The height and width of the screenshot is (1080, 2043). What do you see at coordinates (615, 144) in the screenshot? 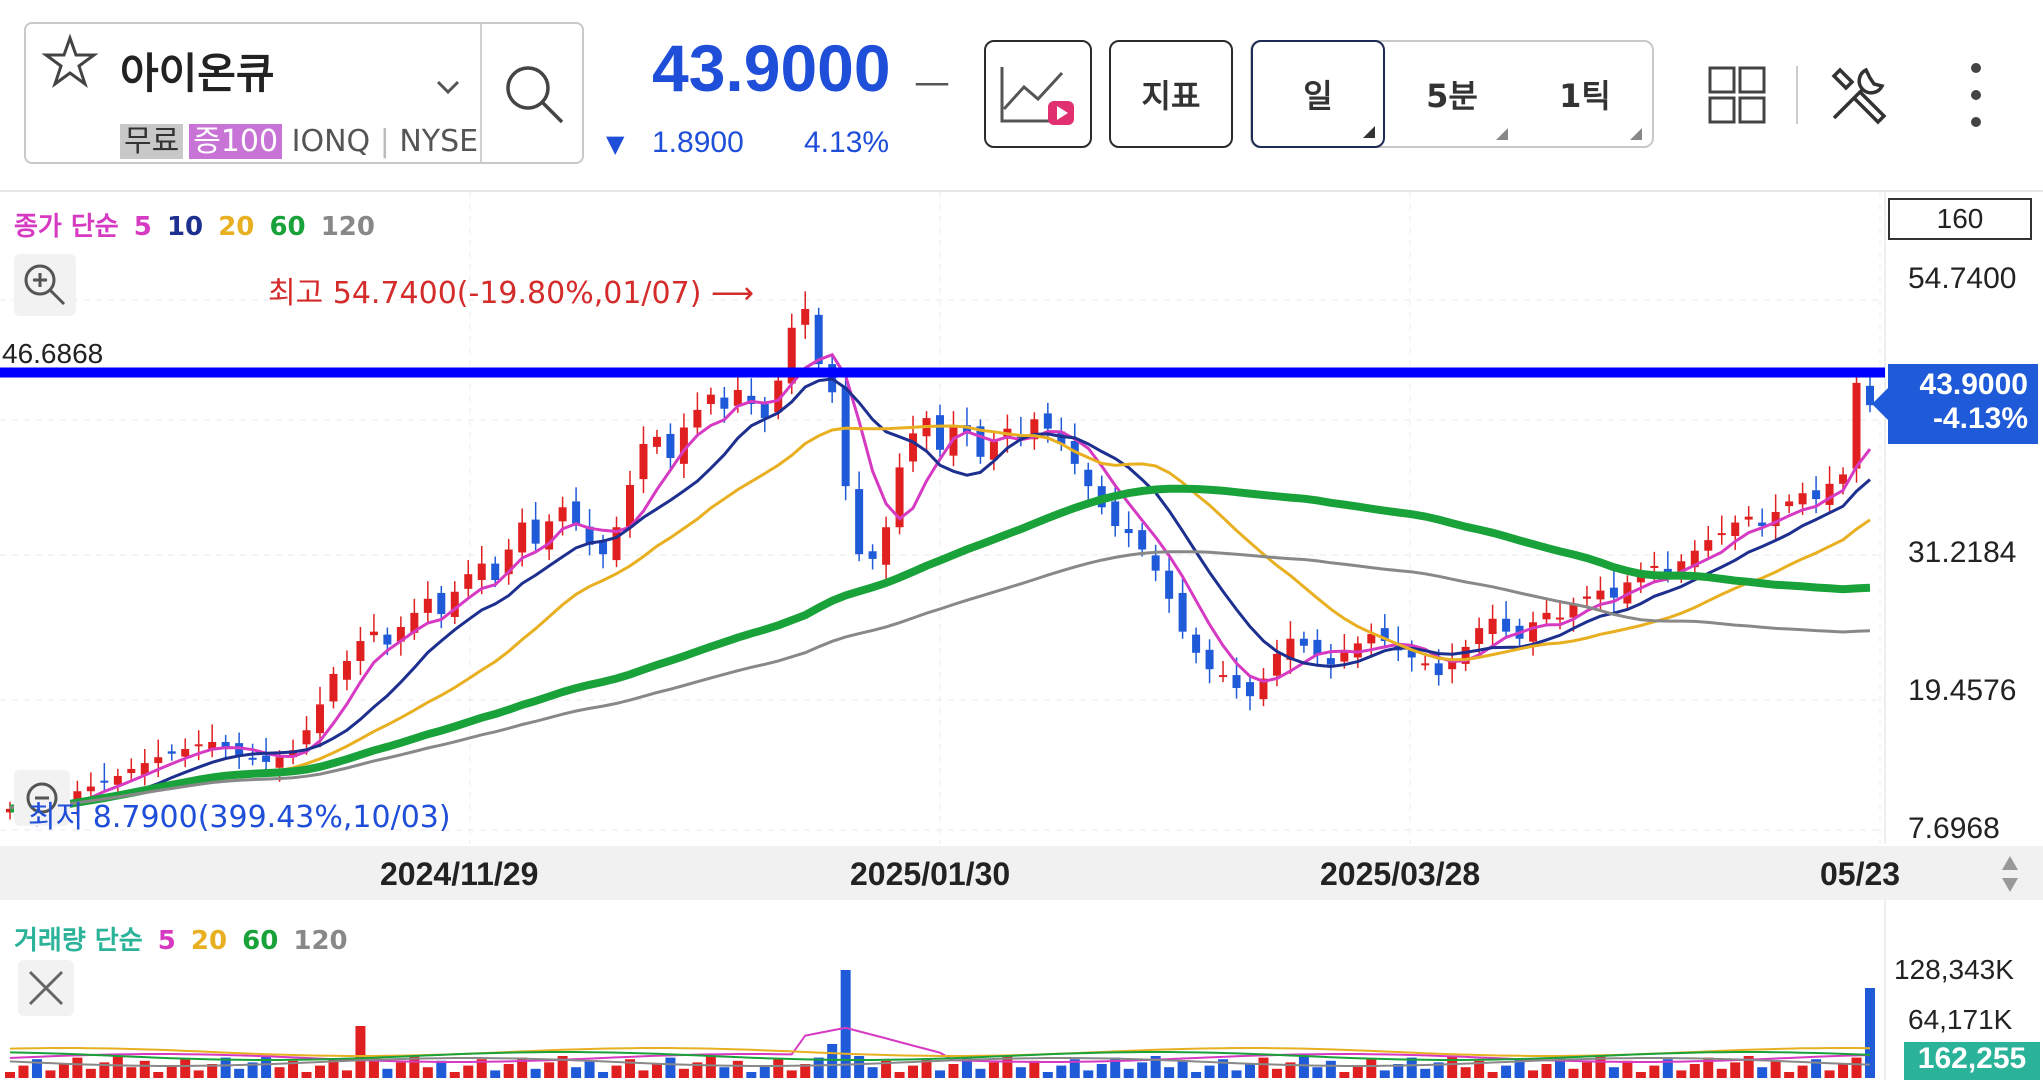
I see `down-arrow-icon: ▼` at bounding box center [615, 144].